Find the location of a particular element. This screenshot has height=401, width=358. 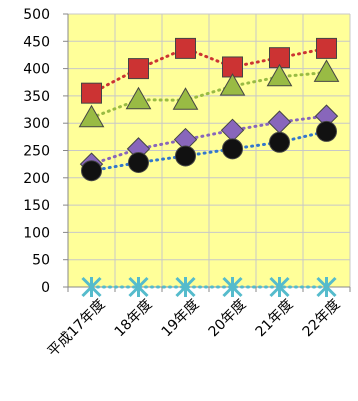

x-tick-label: 22年度 is located at coordinates (322, 319).